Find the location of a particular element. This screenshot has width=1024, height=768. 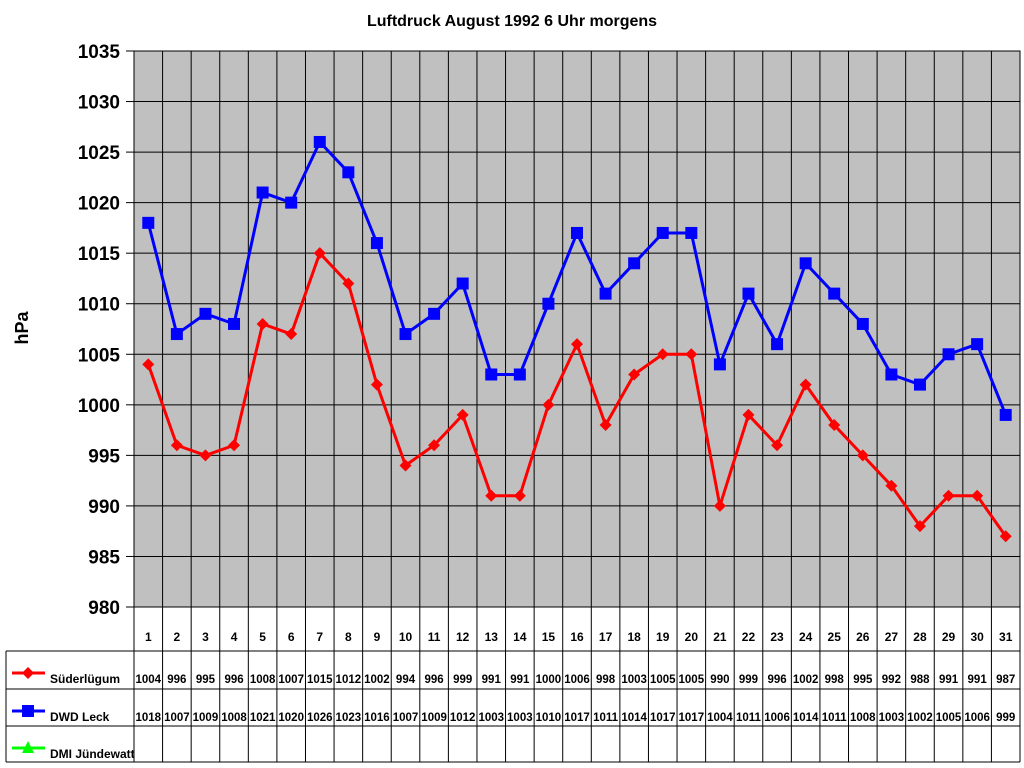

table-value-s-derl-gum: 995 is located at coordinates (206, 680).